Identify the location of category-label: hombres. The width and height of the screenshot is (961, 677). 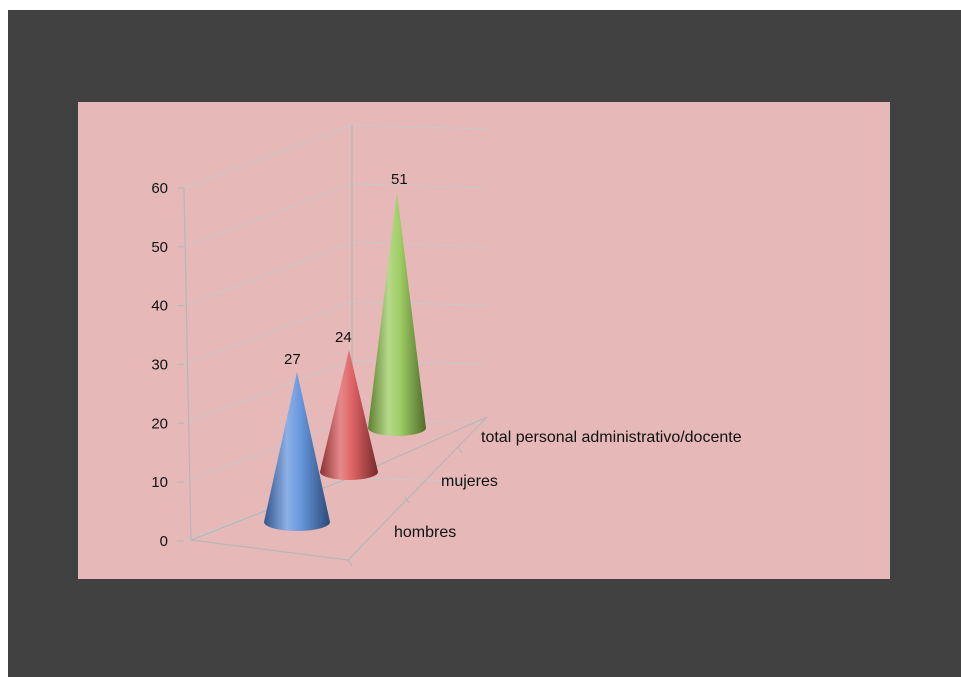
(425, 532).